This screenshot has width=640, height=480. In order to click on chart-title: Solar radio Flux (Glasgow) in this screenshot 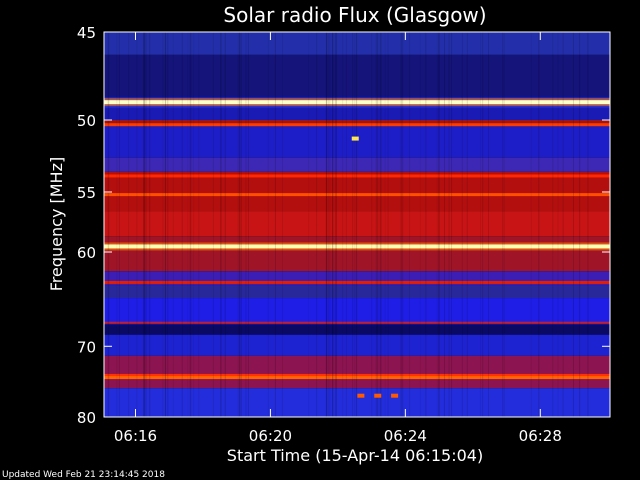, I will do `click(354, 15)`.